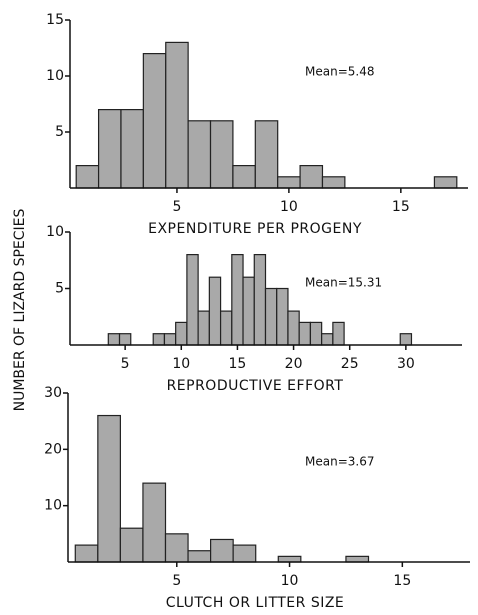 This screenshot has width=478, height=615. Describe the element at coordinates (53, 449) in the screenshot. I see `y-tick-label: 20` at that location.